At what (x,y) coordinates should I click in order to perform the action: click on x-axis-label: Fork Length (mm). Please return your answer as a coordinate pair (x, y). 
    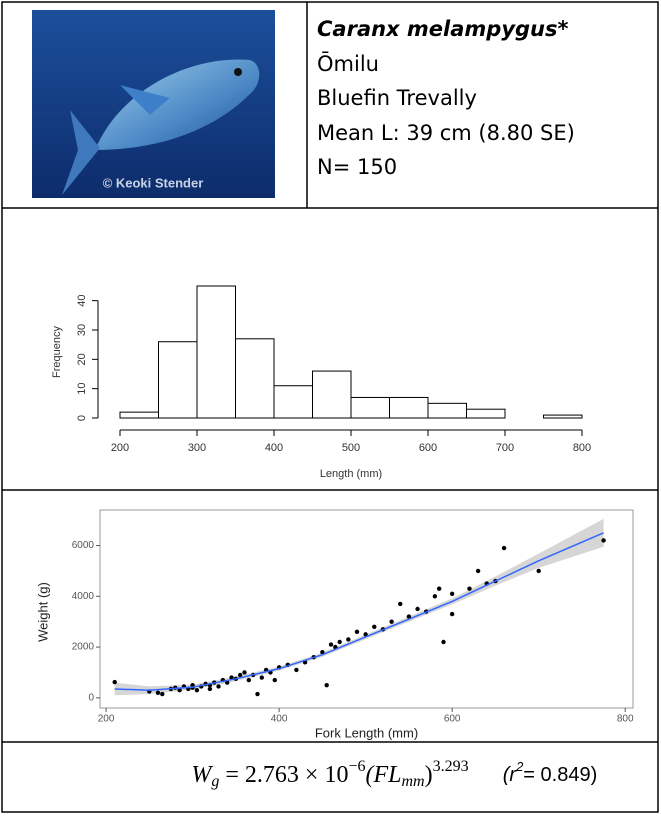
    Looking at the image, I should click on (366, 732).